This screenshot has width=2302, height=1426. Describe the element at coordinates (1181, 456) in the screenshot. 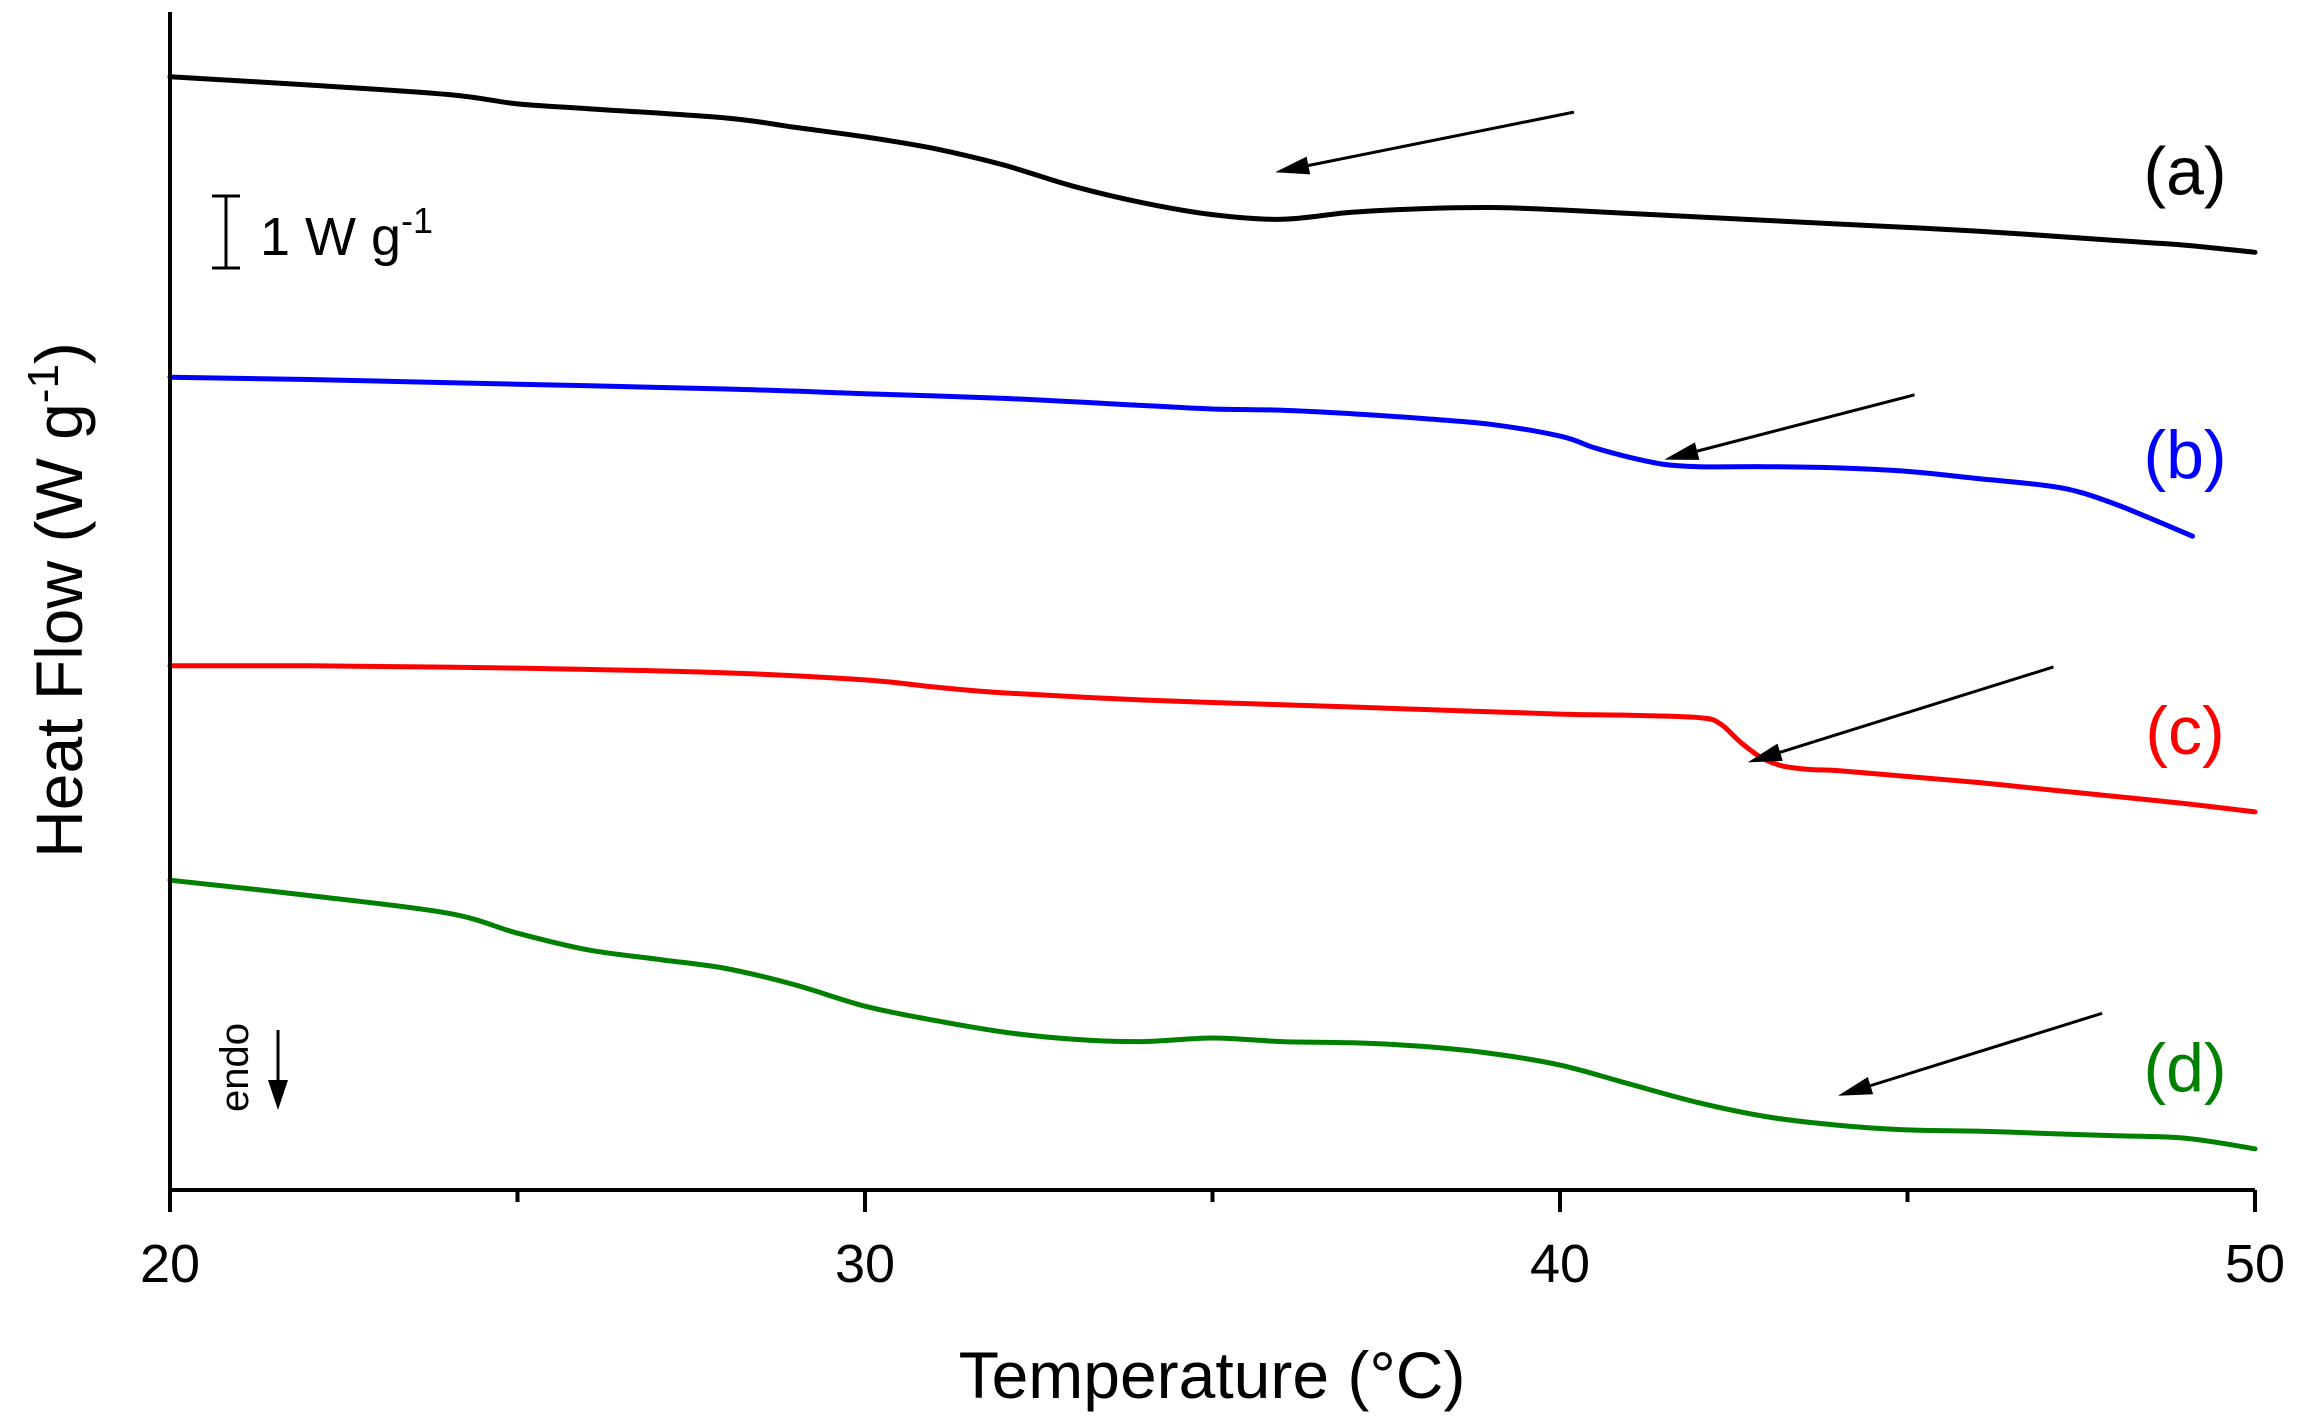

I see `series-line-b` at that location.